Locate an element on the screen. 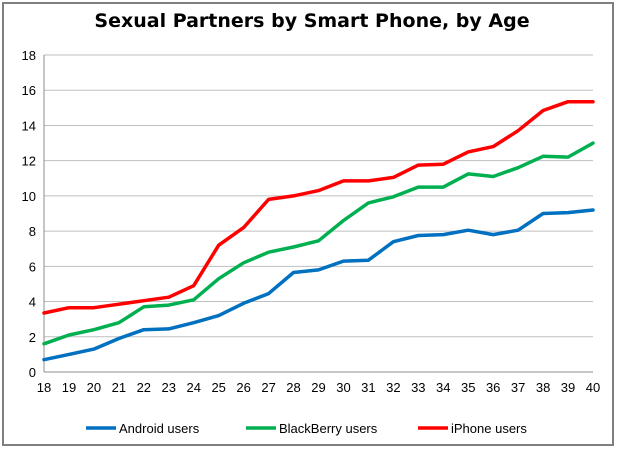 The width and height of the screenshot is (620, 452). x-tick-label: 18 is located at coordinates (44, 387).